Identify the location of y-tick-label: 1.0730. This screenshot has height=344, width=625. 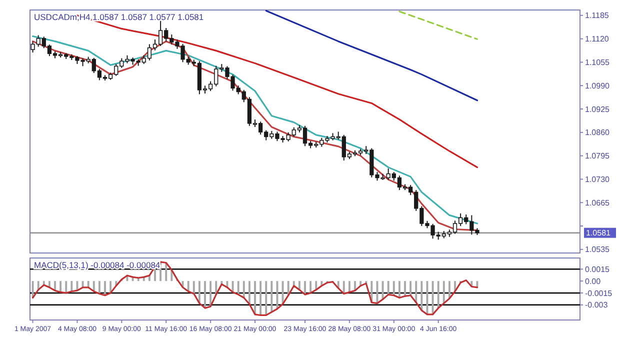
(597, 179).